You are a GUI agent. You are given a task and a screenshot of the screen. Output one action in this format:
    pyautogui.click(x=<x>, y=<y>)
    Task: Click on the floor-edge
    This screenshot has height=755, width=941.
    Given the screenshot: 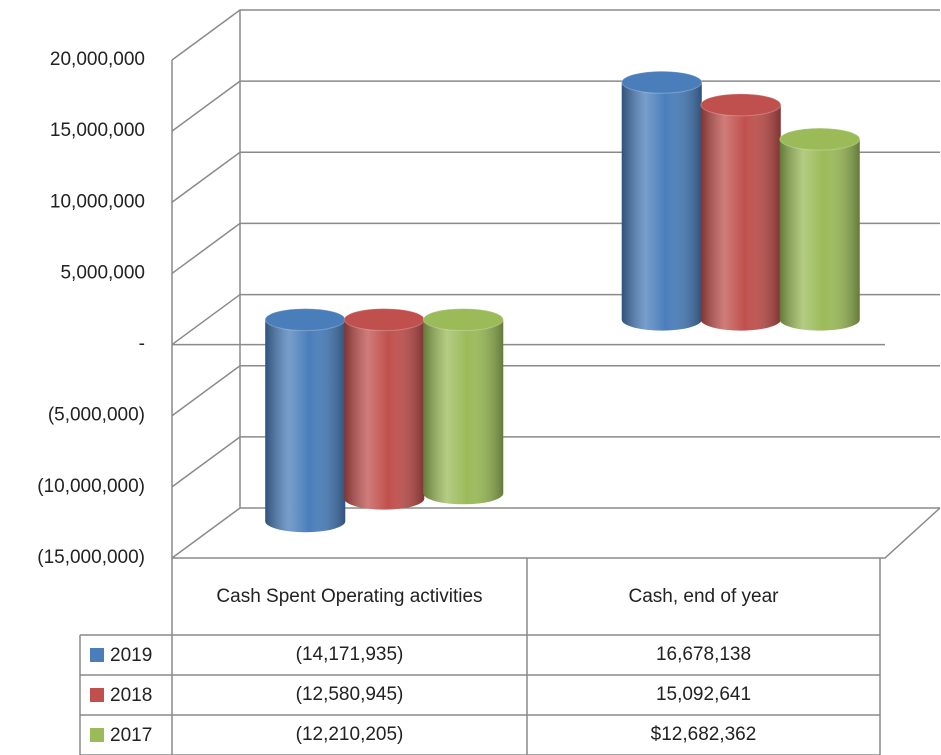 What is the action you would take?
    pyautogui.click(x=556, y=533)
    